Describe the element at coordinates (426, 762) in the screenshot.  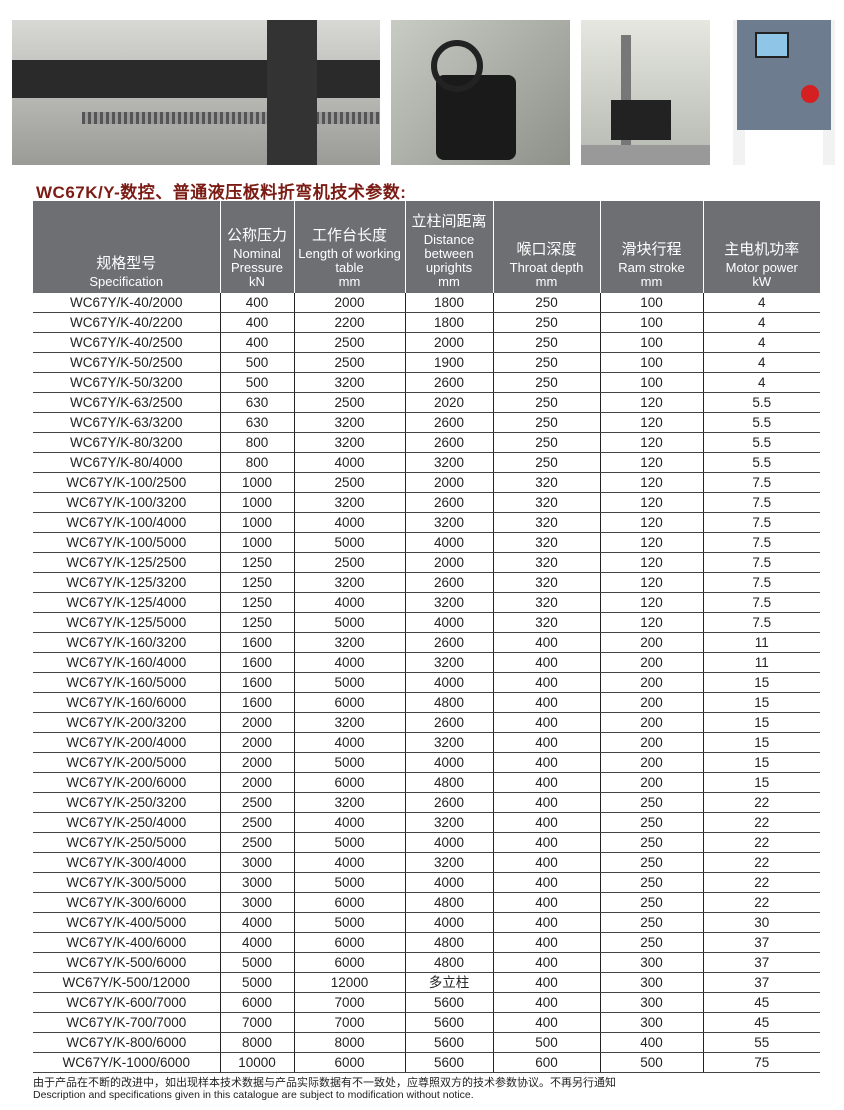
I see `table-row: WC67Y/K-200/5000 2000 5000 4000 400 200 15` at that location.